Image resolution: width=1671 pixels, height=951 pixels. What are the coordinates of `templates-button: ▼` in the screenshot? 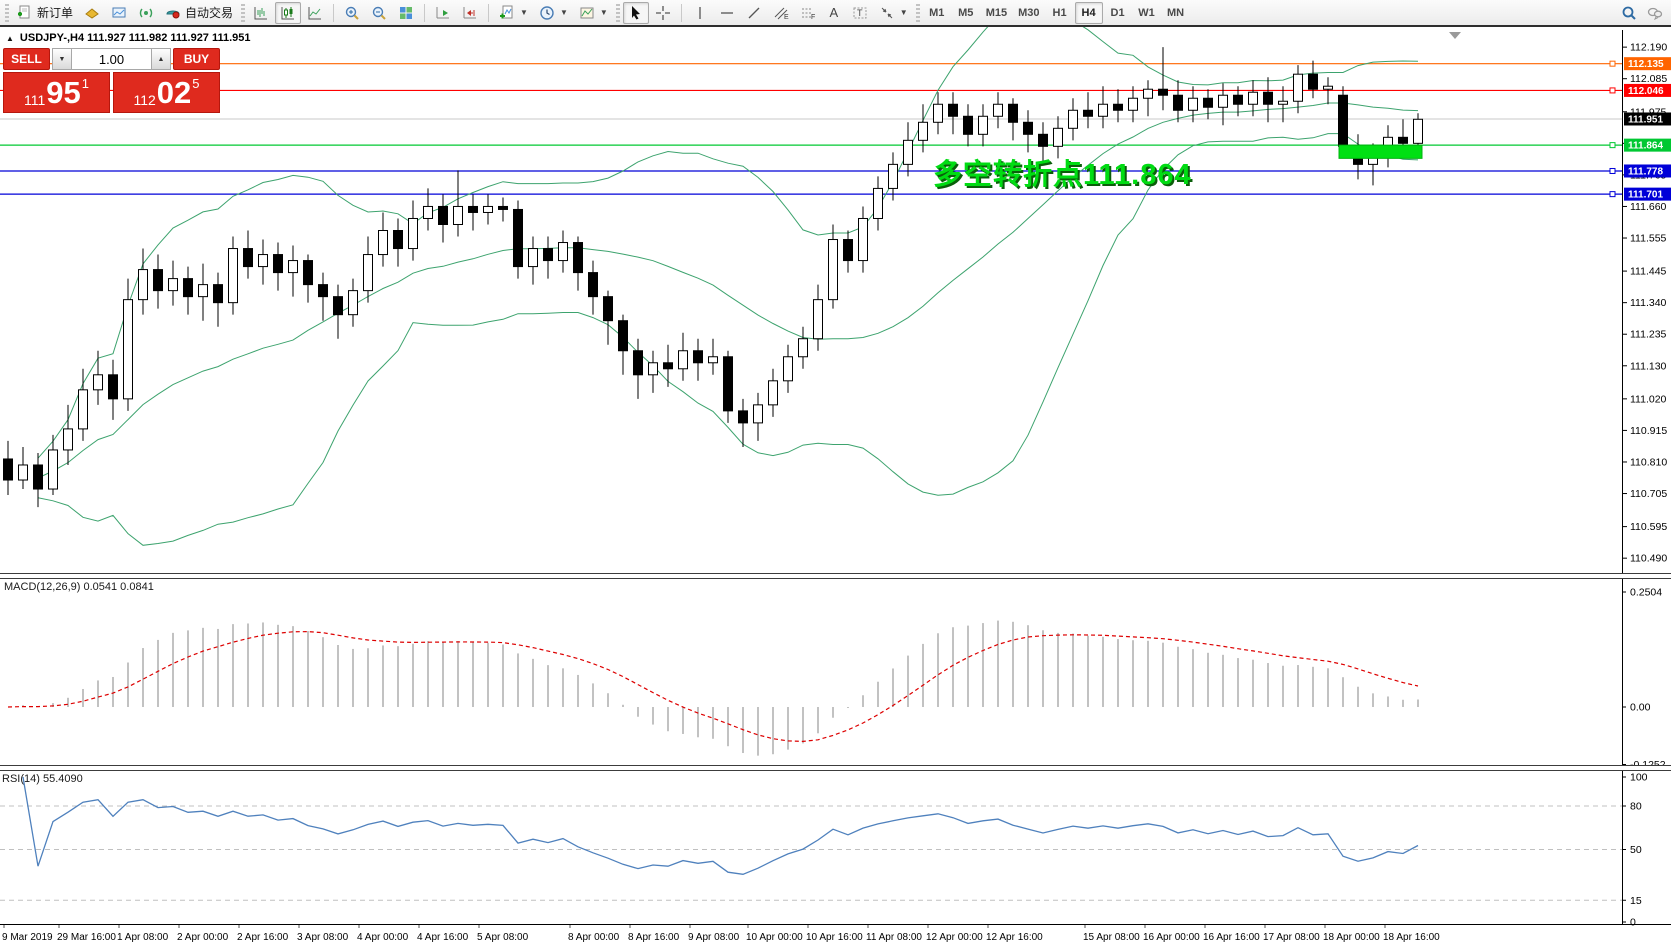 It's located at (593, 13).